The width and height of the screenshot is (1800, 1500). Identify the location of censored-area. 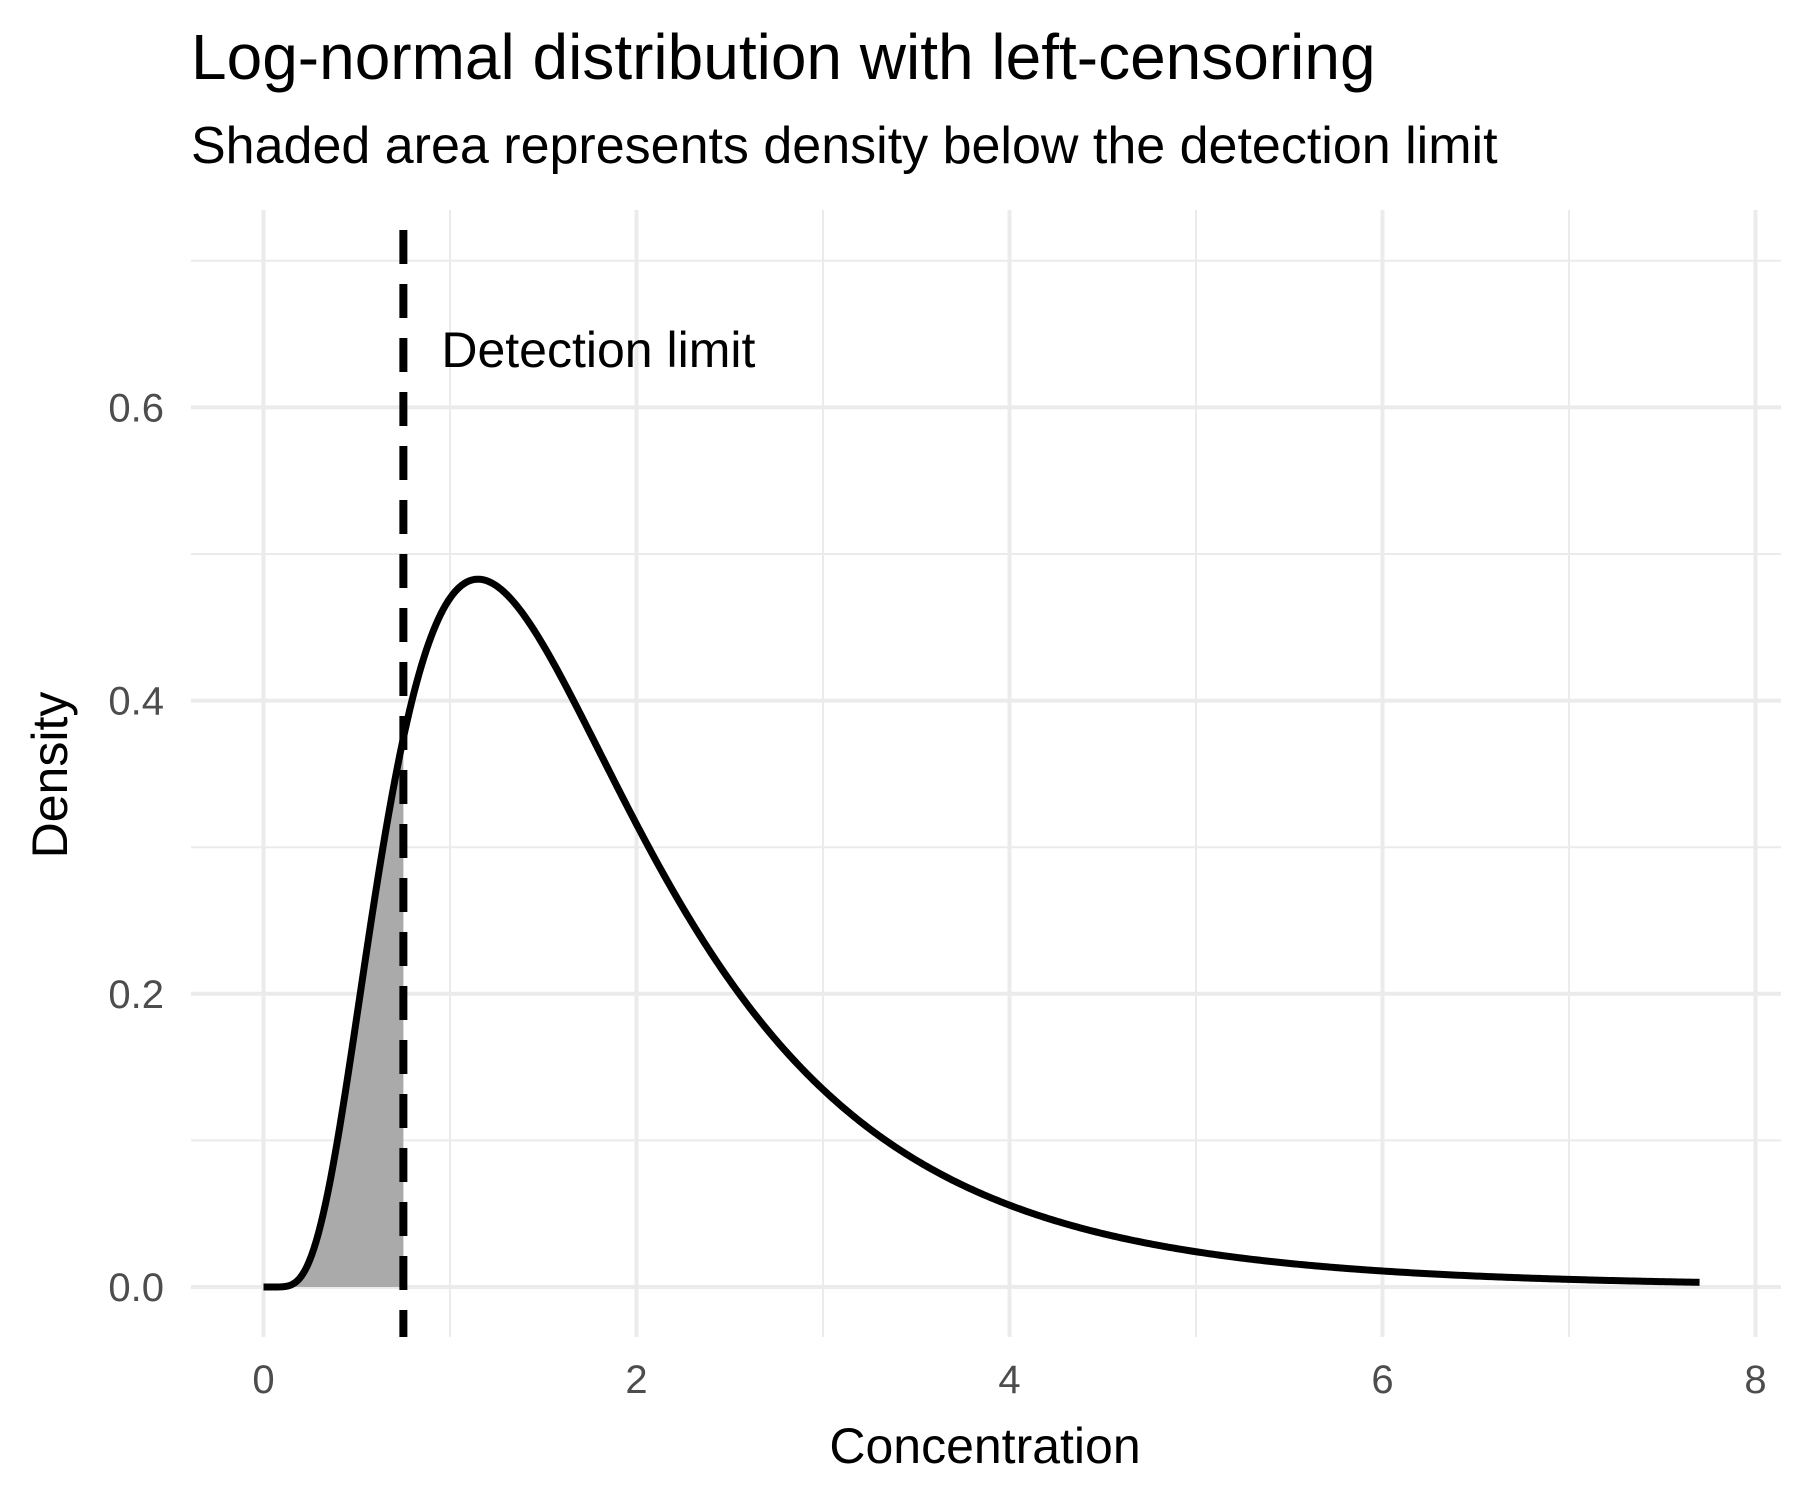
(333, 1012).